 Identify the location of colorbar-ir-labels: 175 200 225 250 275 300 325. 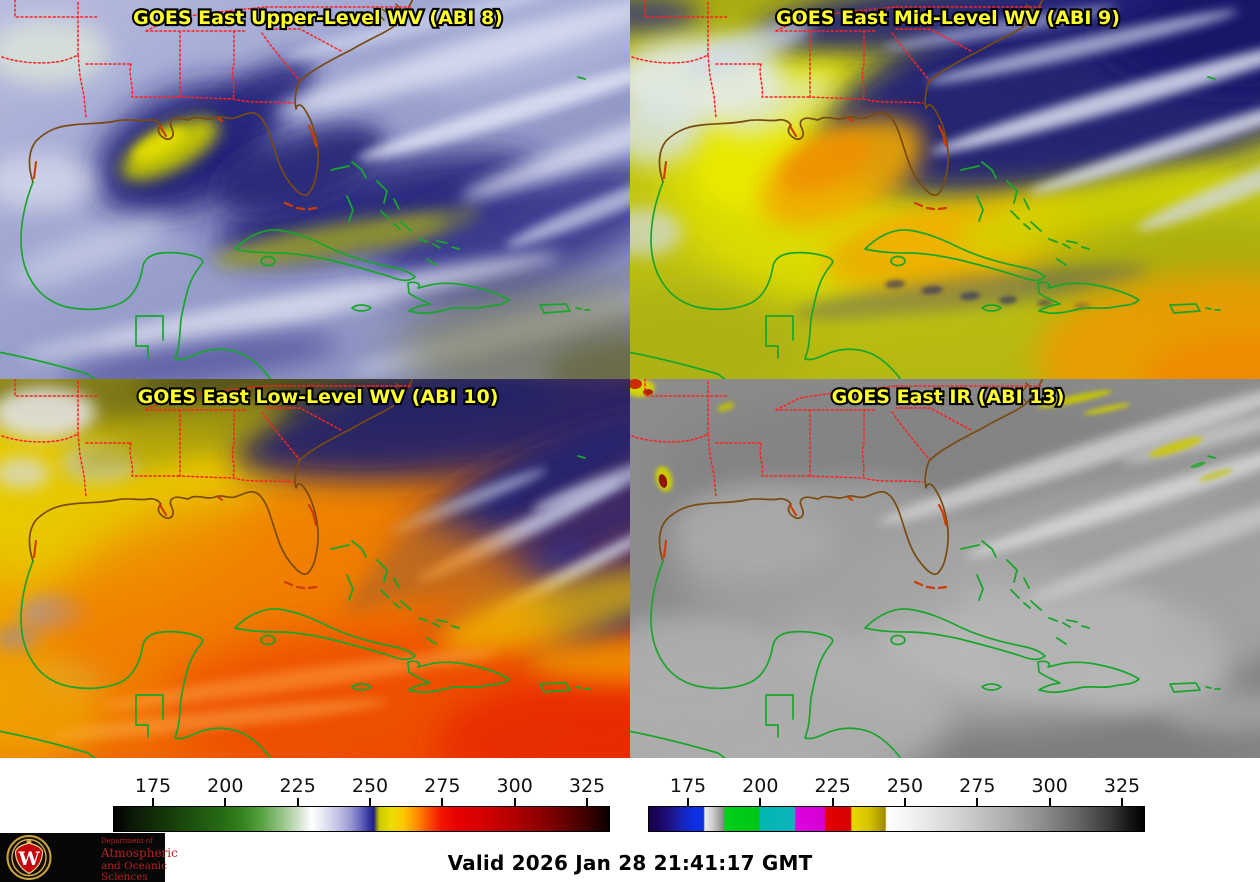
(896, 786).